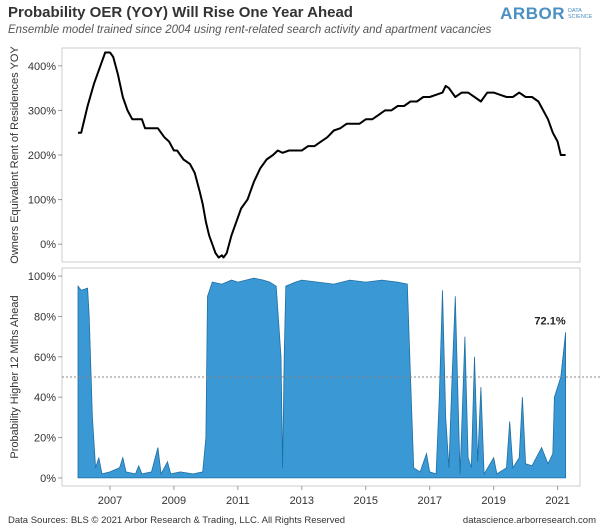 The width and height of the screenshot is (604, 531). What do you see at coordinates (45, 358) in the screenshot?
I see `y-tick-label: 60%` at bounding box center [45, 358].